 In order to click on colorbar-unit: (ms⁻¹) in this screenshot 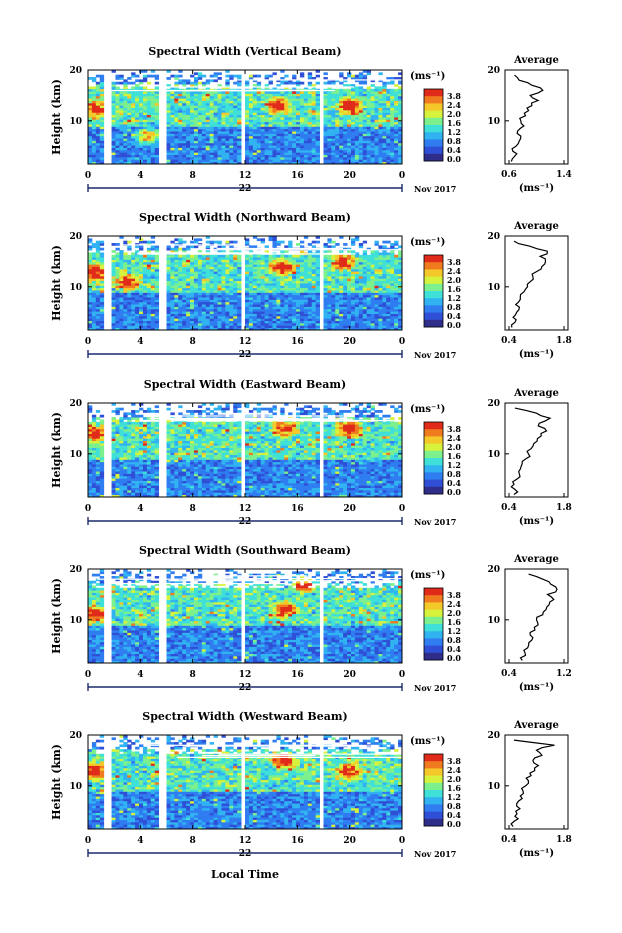, I will do `click(427, 76)`.